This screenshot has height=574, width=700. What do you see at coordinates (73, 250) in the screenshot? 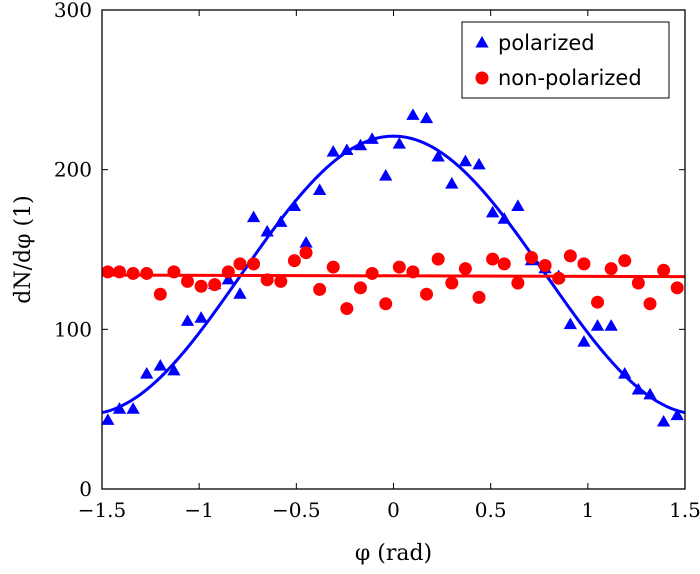
I see `y-tick-labels: 0 100 200 300` at bounding box center [73, 250].